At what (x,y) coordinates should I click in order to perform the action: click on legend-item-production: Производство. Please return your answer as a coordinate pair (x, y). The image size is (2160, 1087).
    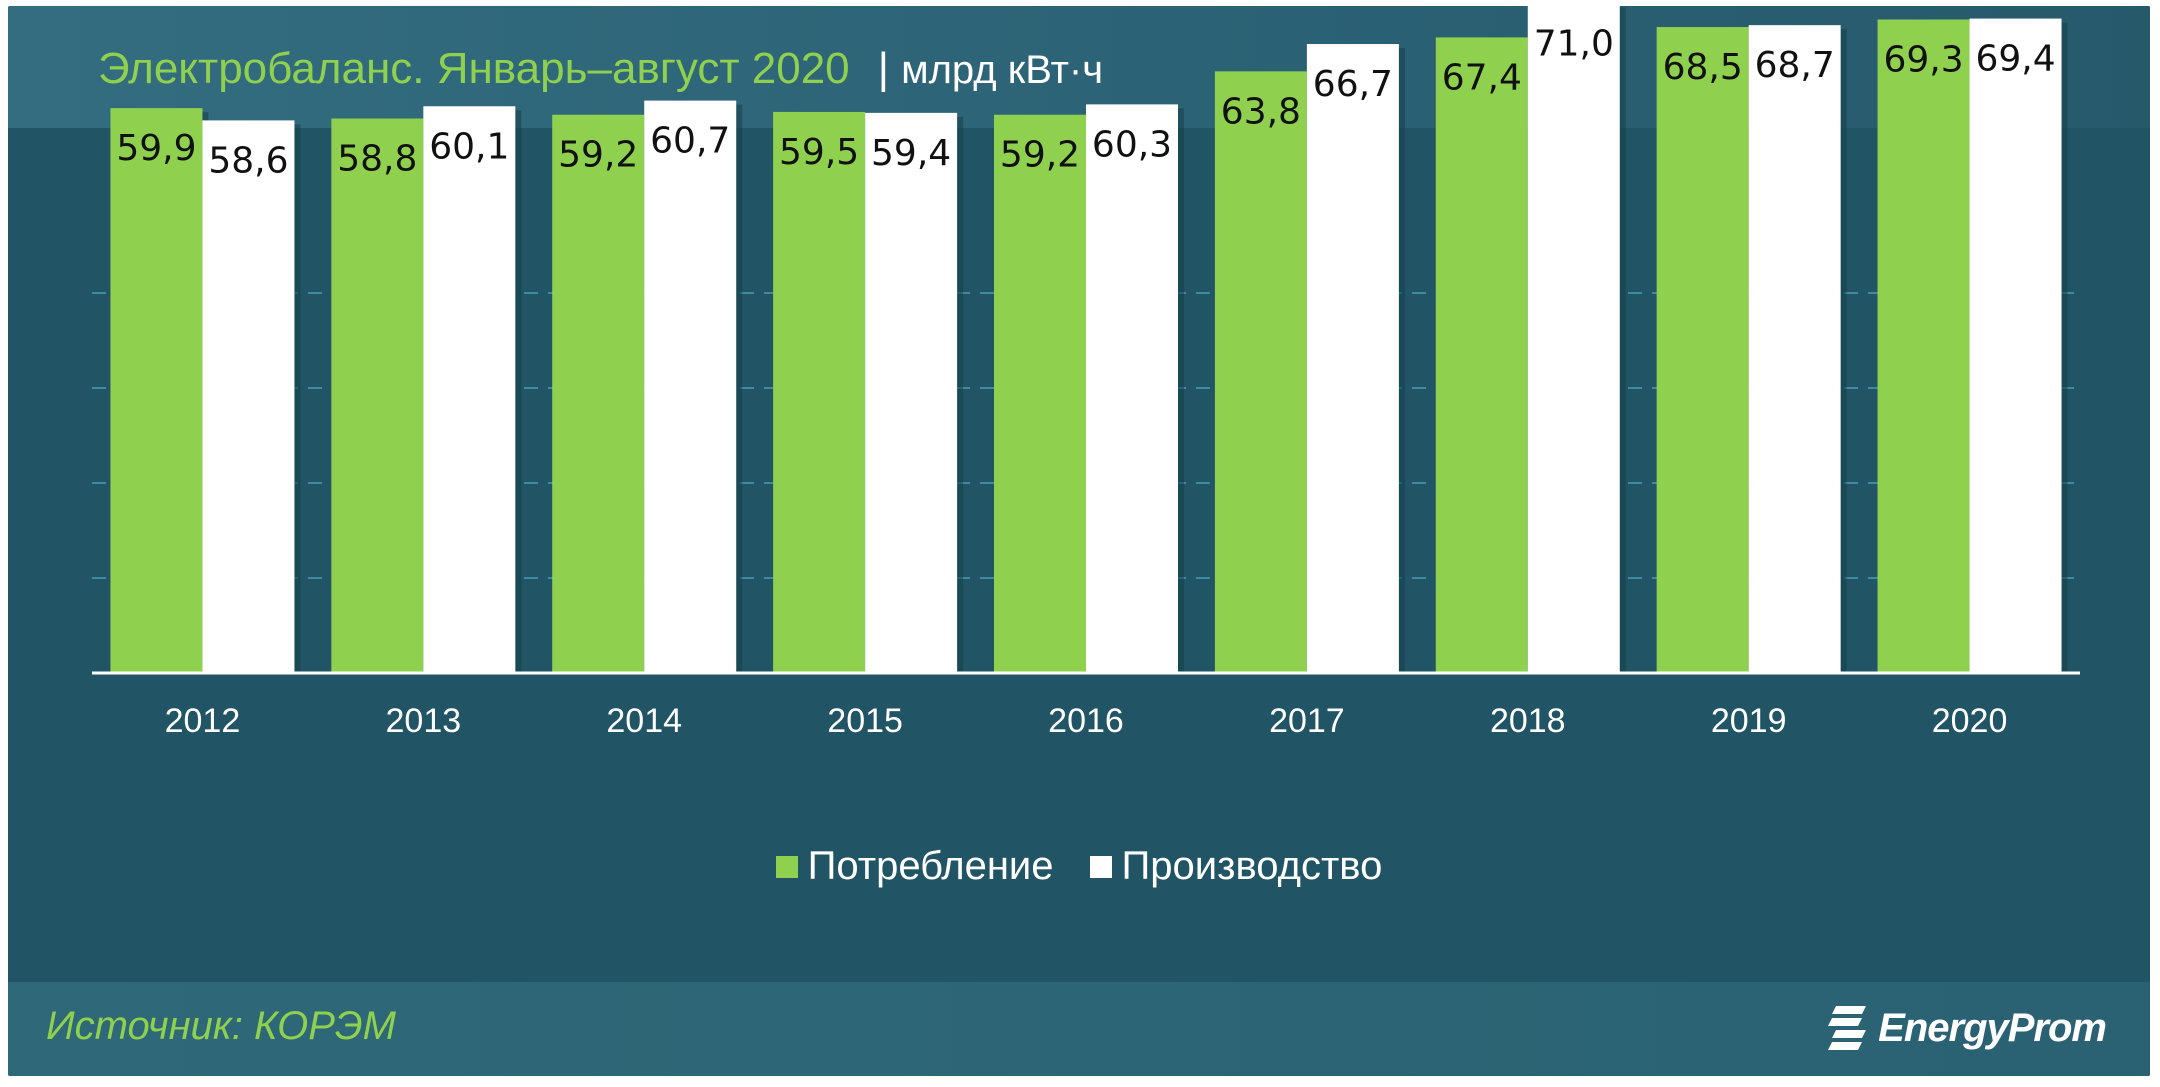
    Looking at the image, I should click on (1236, 866).